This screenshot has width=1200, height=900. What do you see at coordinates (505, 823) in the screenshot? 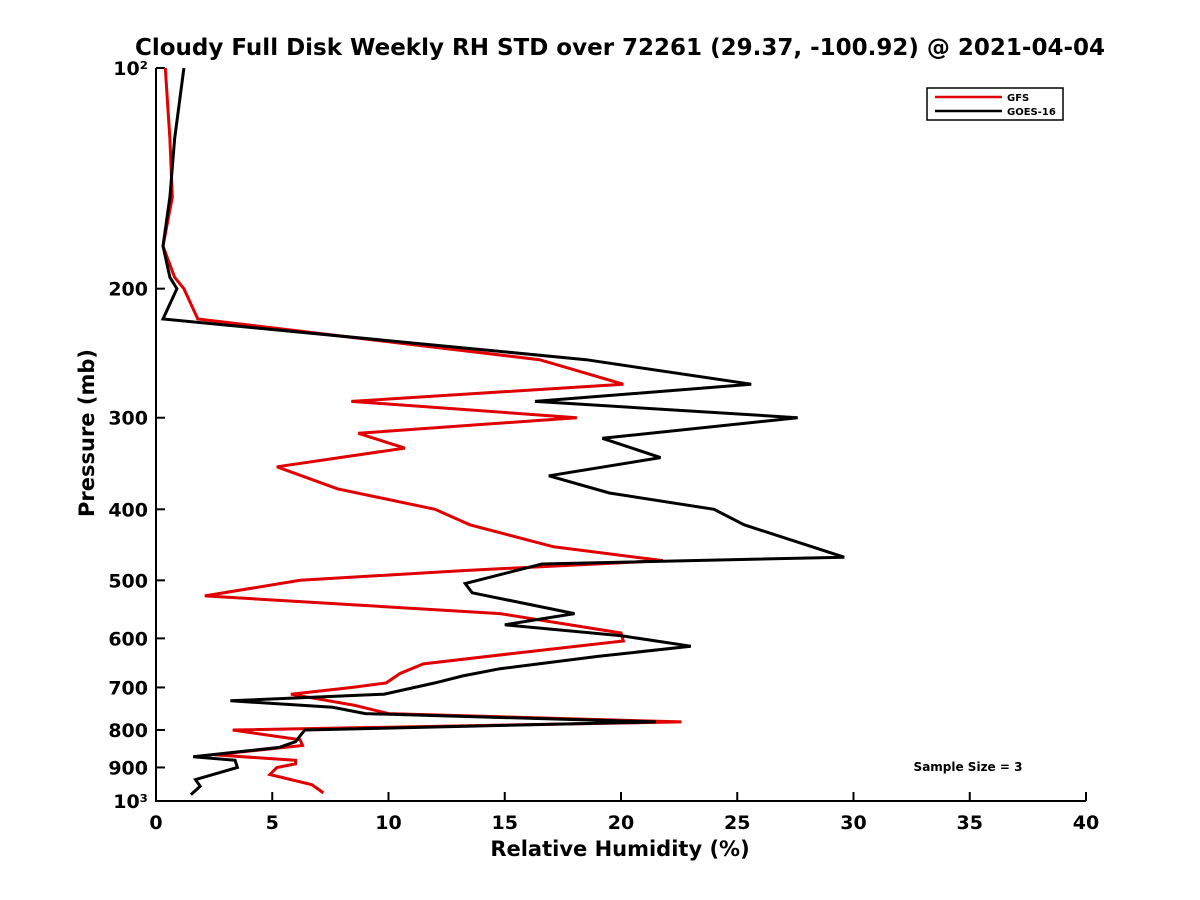
I see `x-tick-label: 15` at bounding box center [505, 823].